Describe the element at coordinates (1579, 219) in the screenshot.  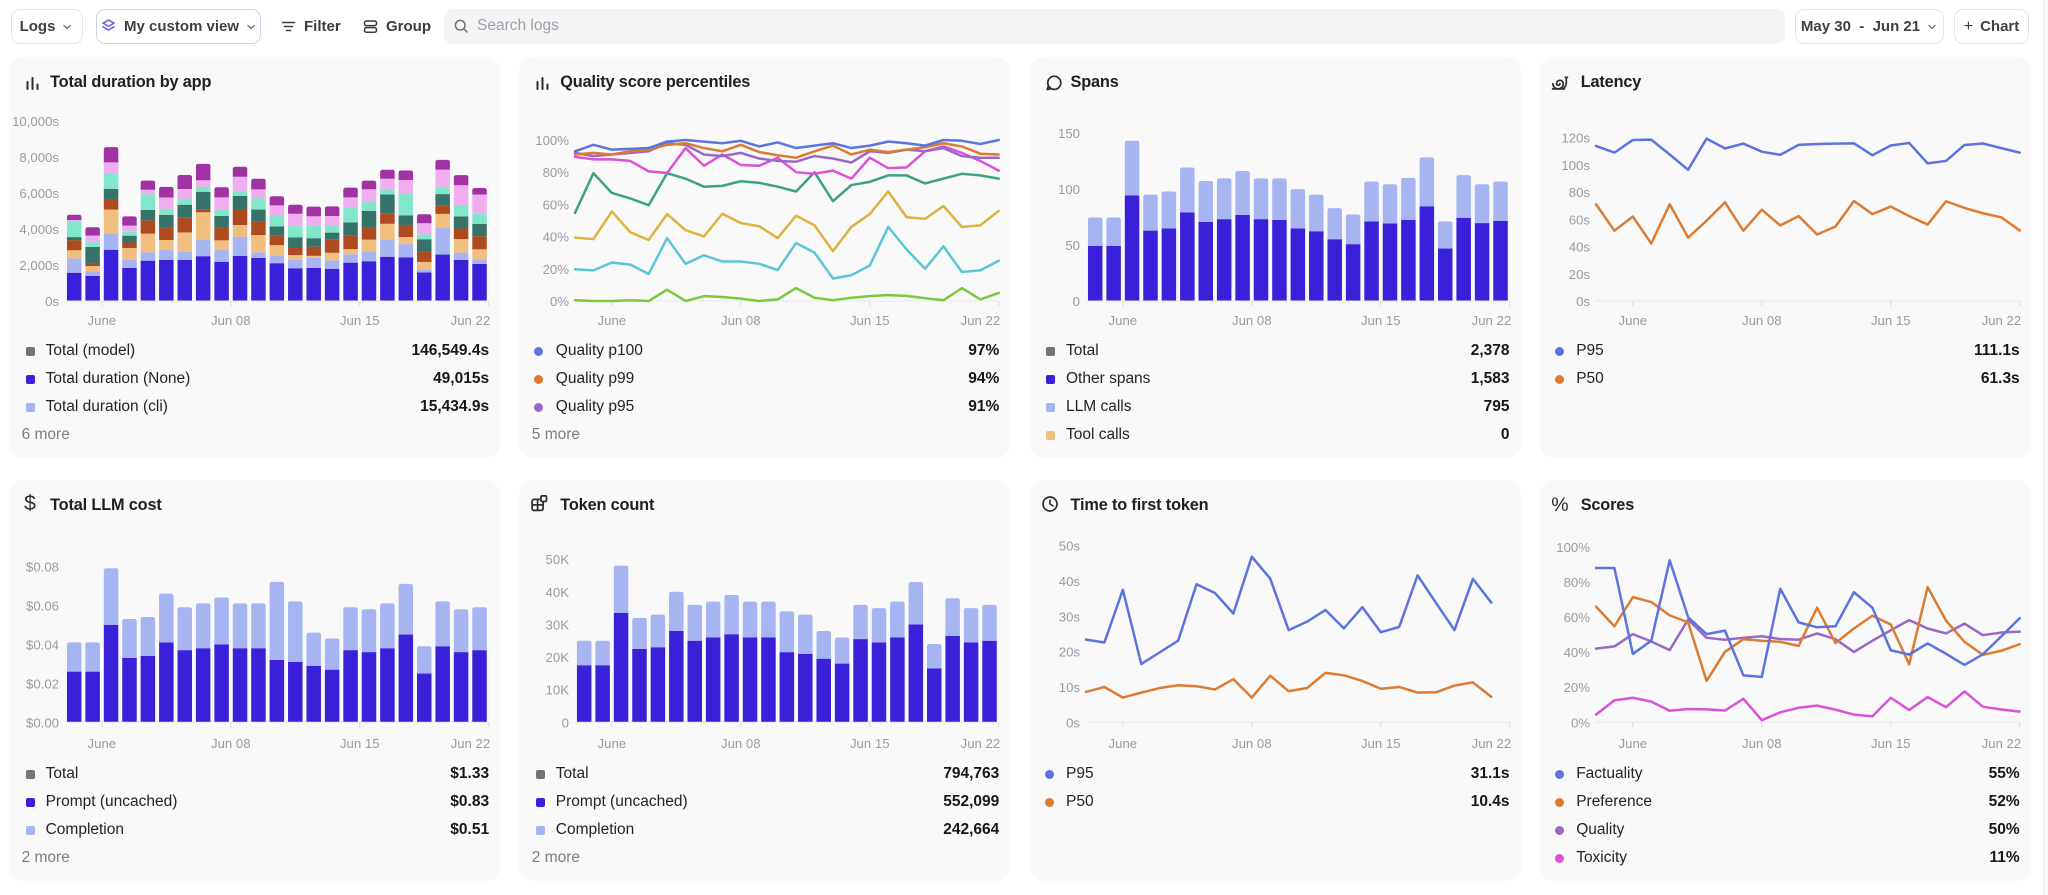
I see `svg-text: 60s` at that location.